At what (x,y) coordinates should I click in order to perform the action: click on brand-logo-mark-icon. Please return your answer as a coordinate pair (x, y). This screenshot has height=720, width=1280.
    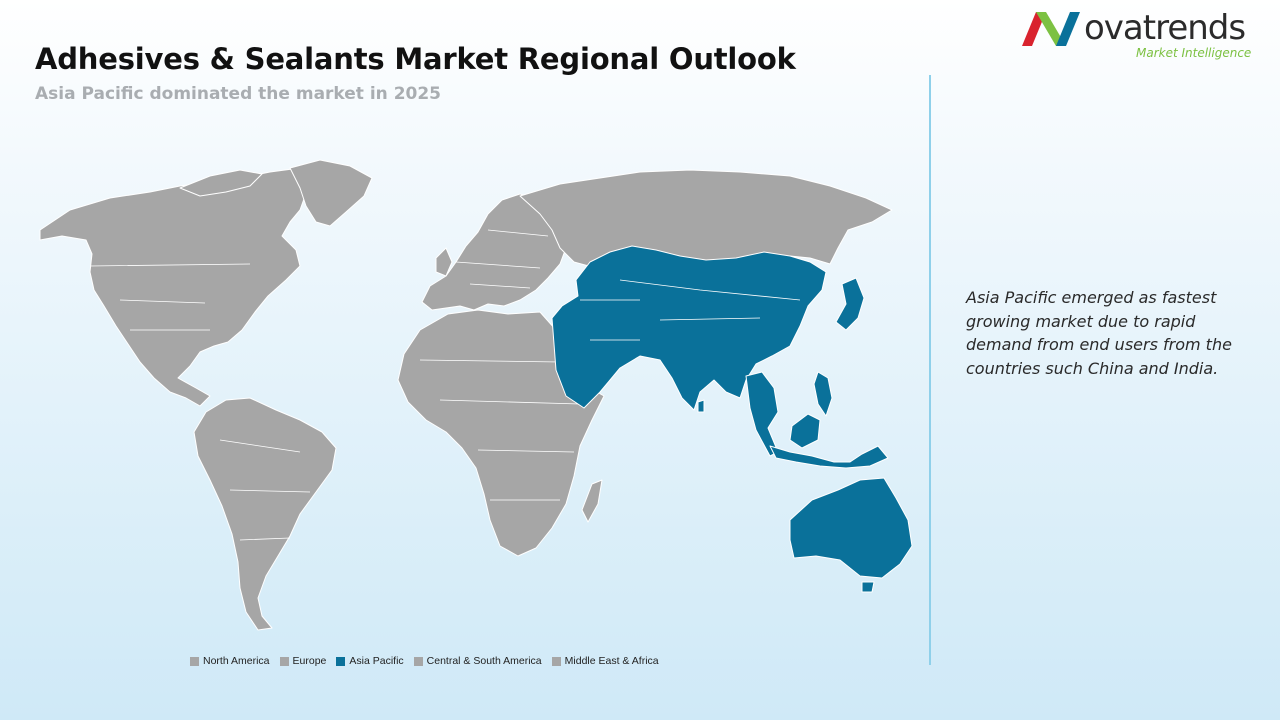
    Looking at the image, I should click on (1051, 29).